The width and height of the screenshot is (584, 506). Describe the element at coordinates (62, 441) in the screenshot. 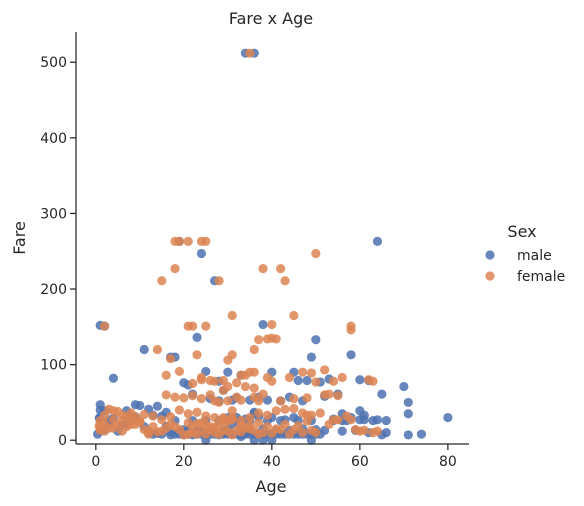

I see `y-tick-label: 0` at that location.